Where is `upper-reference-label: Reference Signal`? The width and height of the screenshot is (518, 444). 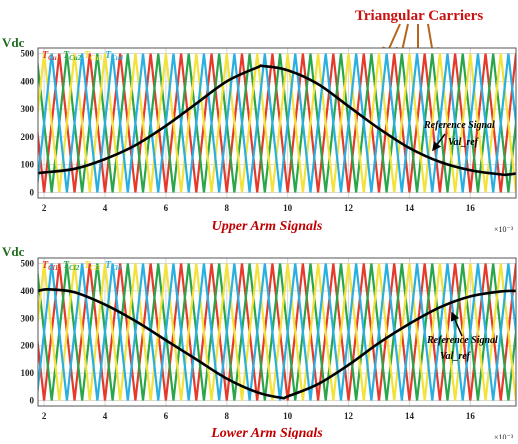 upper-reference-label: Reference Signal is located at coordinates (459, 125).